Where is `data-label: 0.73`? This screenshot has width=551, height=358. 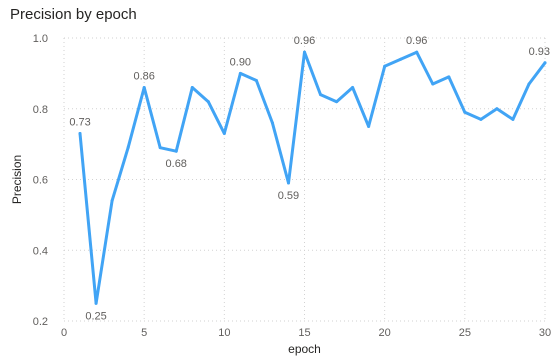 data-label: 0.73 is located at coordinates (79, 123).